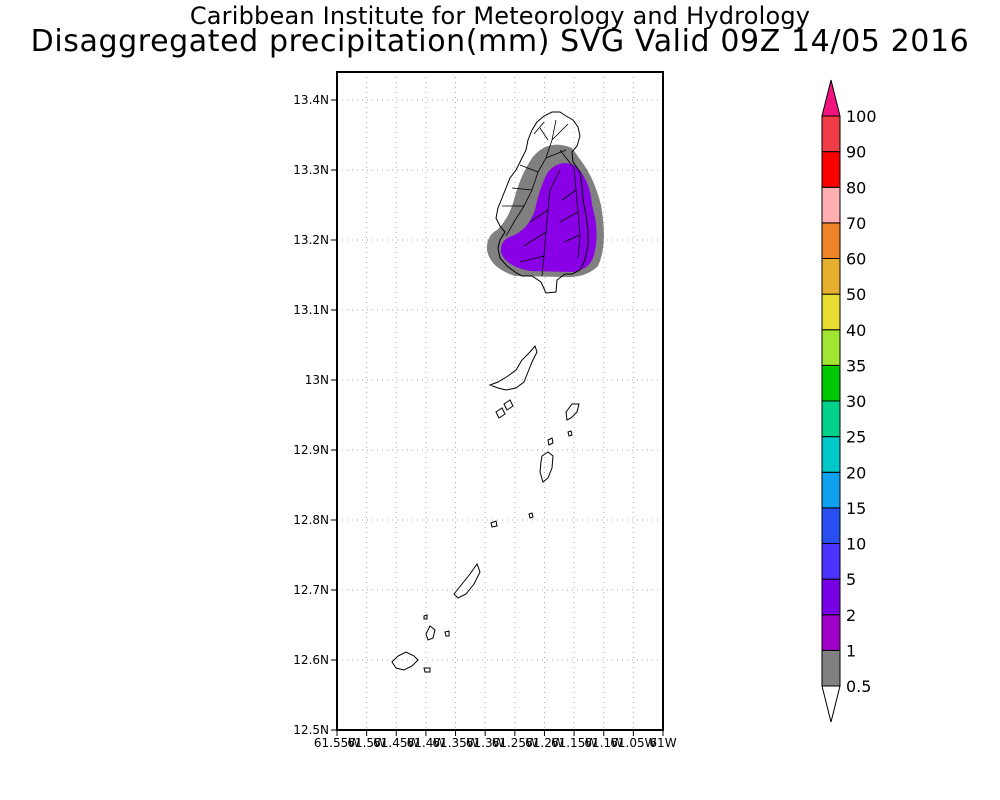 This screenshot has height=800, width=1000. What do you see at coordinates (337, 743) in the screenshot?
I see `lon-tick-label: 61.55W` at bounding box center [337, 743].